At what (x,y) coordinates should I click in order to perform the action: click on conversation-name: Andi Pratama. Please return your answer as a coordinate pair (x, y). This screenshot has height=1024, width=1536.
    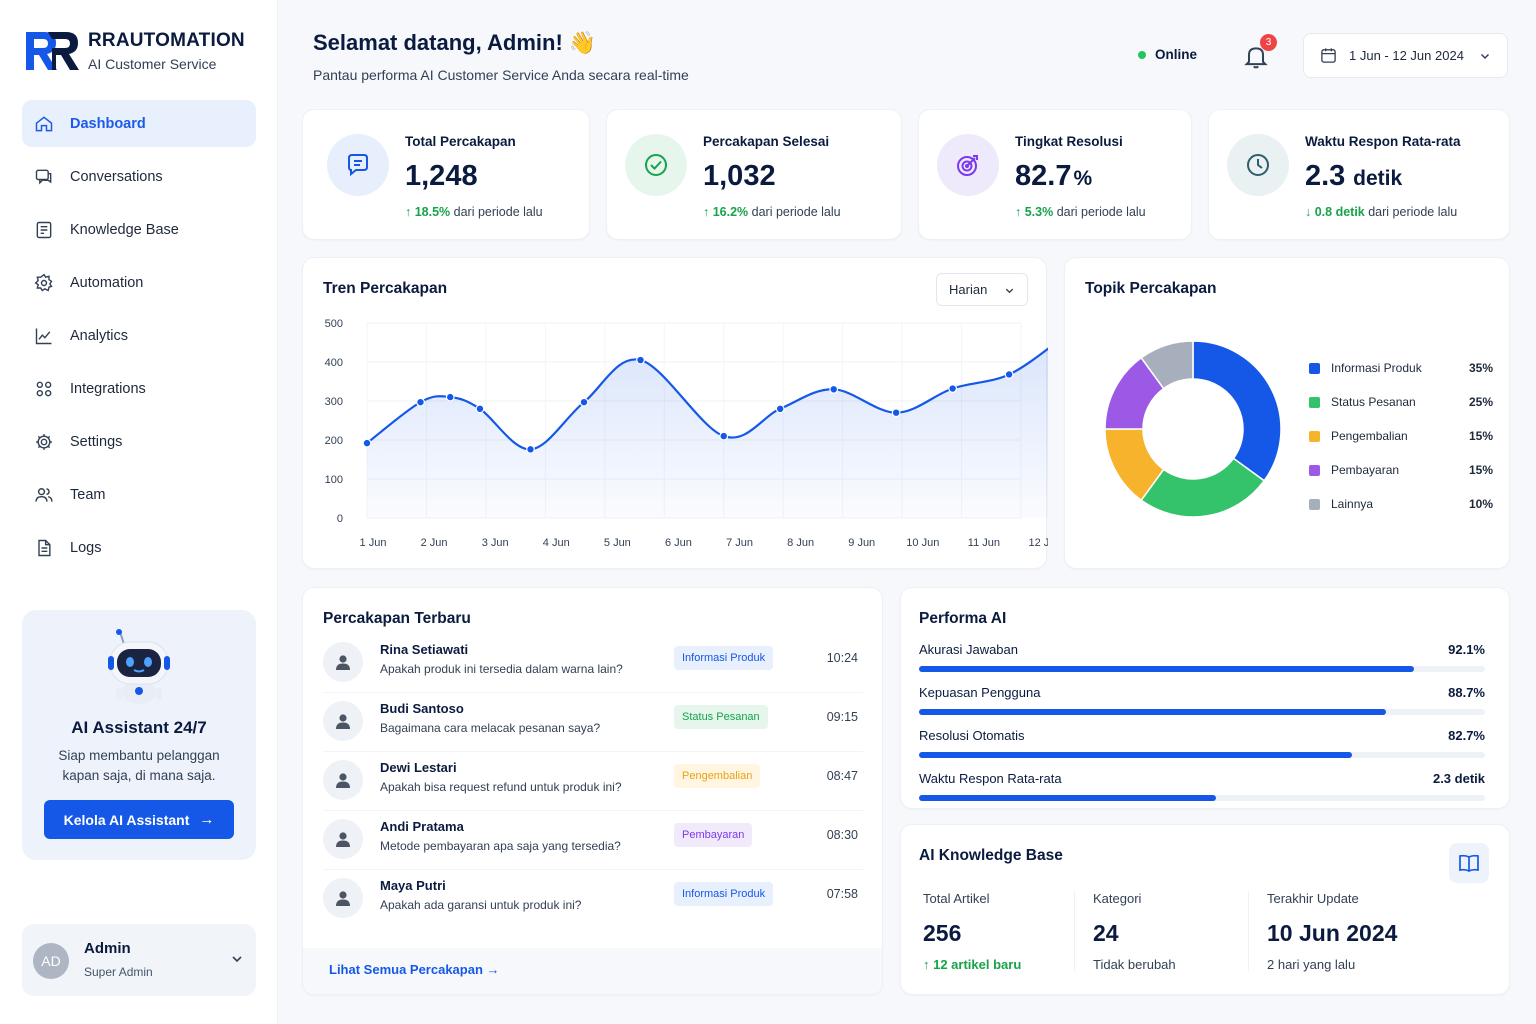
    Looking at the image, I should click on (422, 826).